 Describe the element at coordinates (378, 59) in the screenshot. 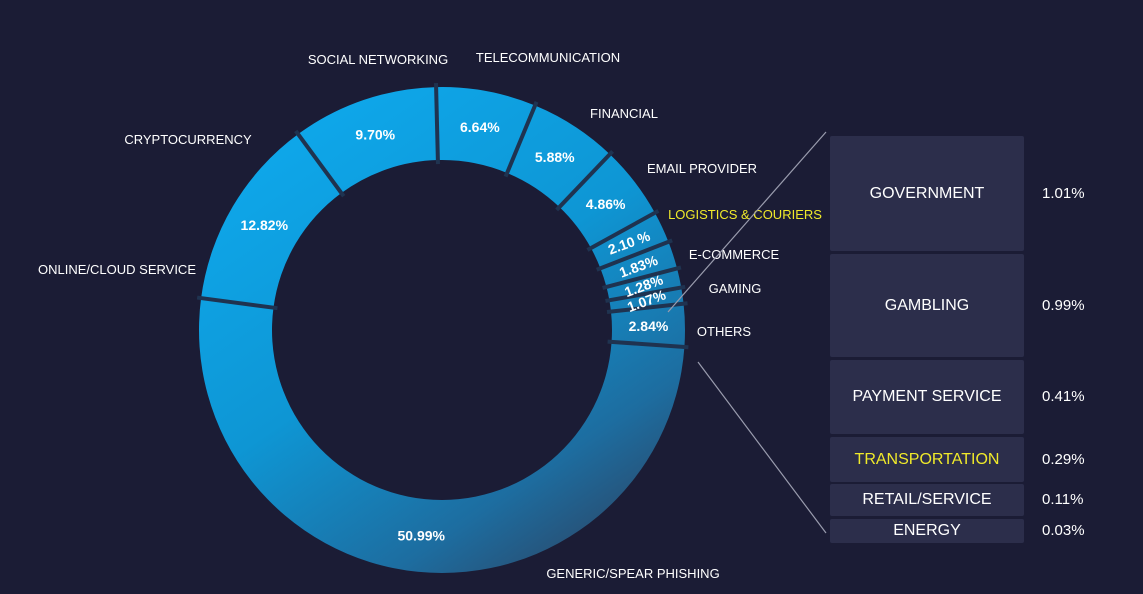

I see `category-label-social-networking: SOCIAL NETWORKING` at that location.